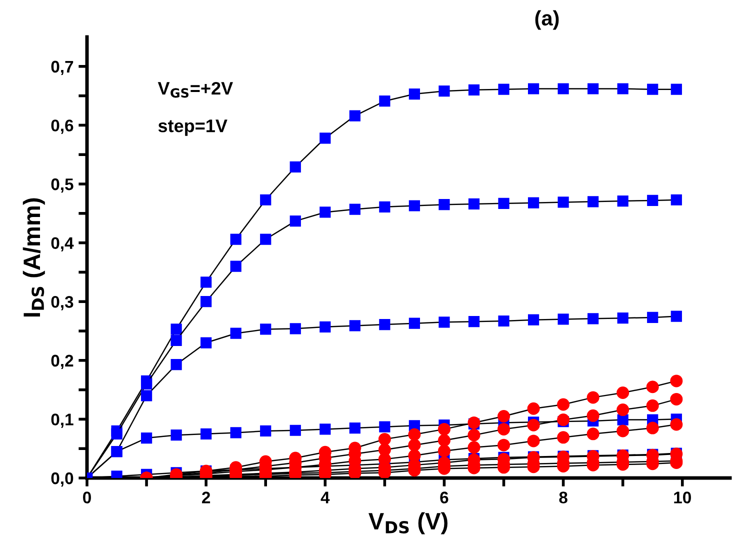  Describe the element at coordinates (33, 257) in the screenshot. I see `y-axis-title: I$_{DS}$ (A/mm)` at that location.